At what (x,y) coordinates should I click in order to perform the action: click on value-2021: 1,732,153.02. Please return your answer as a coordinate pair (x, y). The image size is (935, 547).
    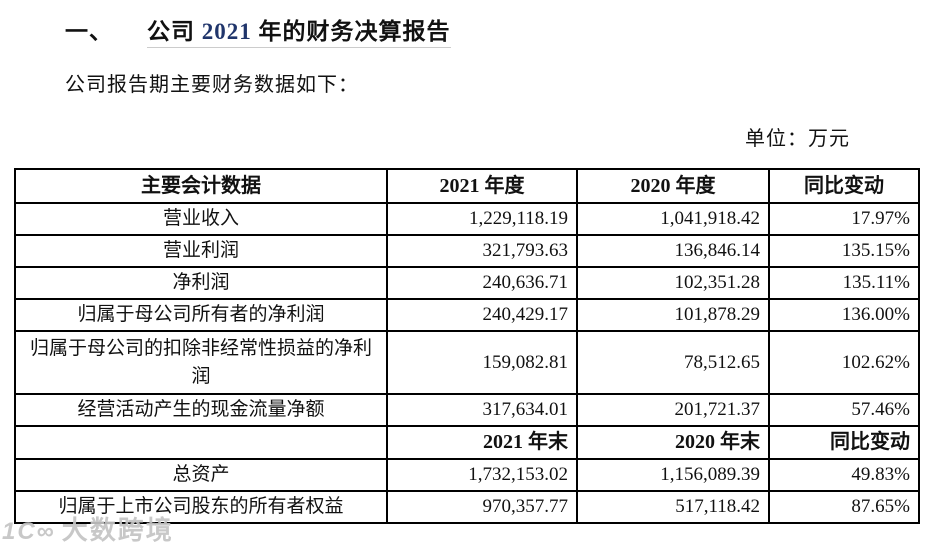
    Looking at the image, I should click on (482, 475).